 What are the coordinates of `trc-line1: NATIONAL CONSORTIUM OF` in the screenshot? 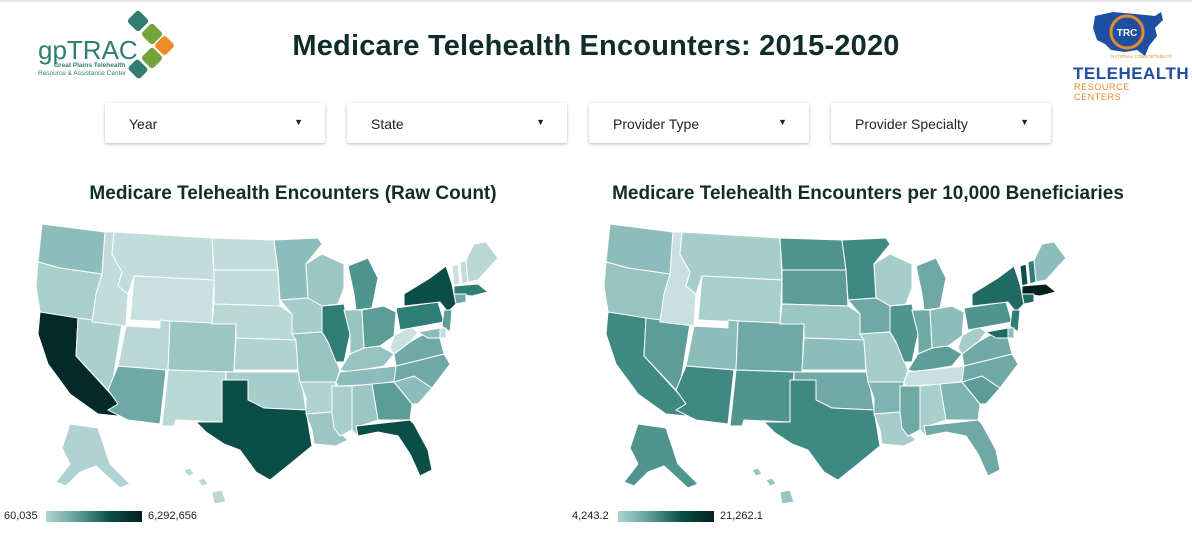 It's located at (1142, 56).